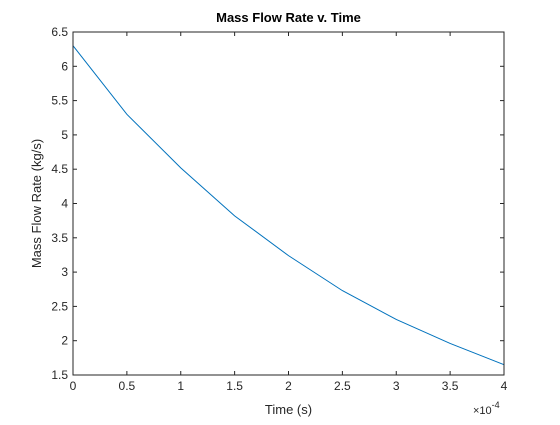  I want to click on y-tick-label: 3.5, so click(59, 238).